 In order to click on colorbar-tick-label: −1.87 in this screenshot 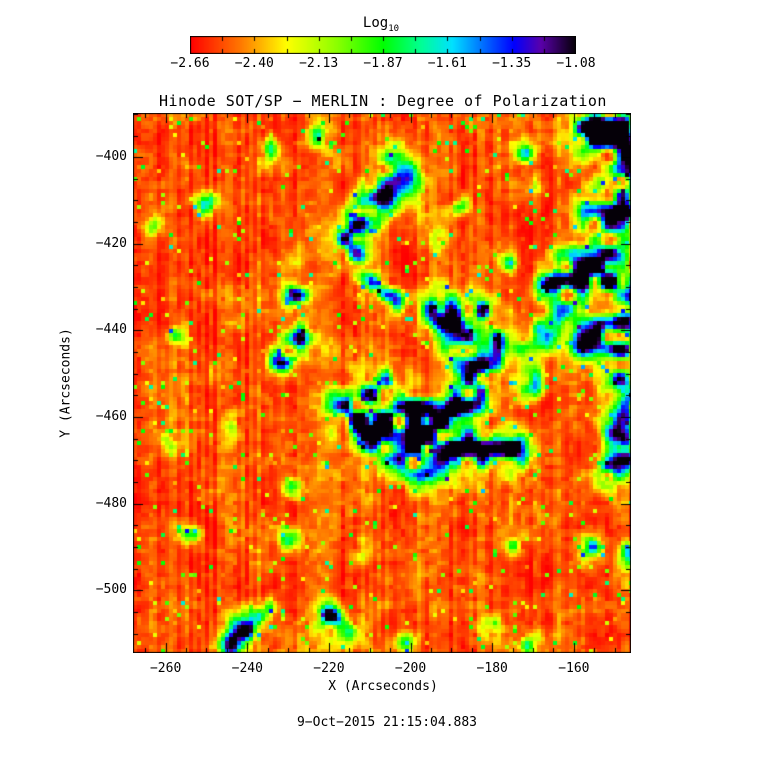, I will do `click(383, 63)`.